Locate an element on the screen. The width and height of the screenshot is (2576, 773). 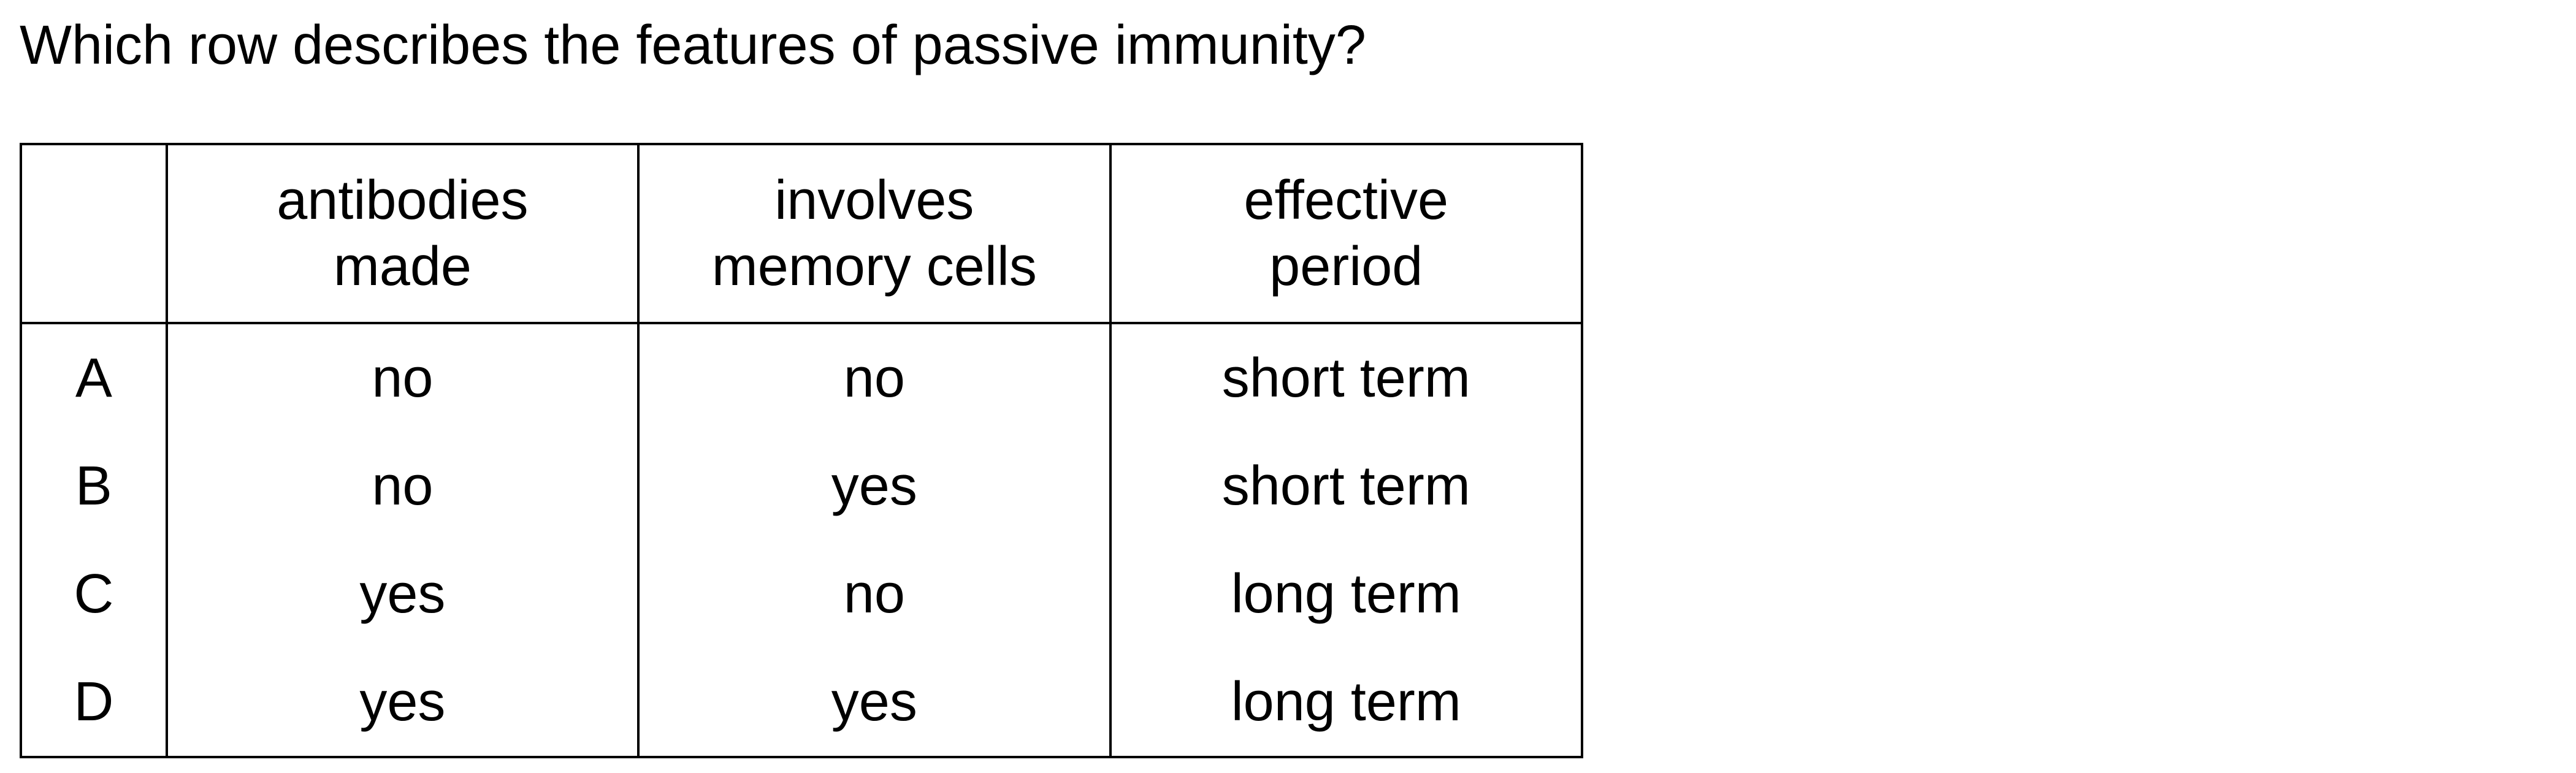
header-effective-period: effective period is located at coordinates (1346, 234).